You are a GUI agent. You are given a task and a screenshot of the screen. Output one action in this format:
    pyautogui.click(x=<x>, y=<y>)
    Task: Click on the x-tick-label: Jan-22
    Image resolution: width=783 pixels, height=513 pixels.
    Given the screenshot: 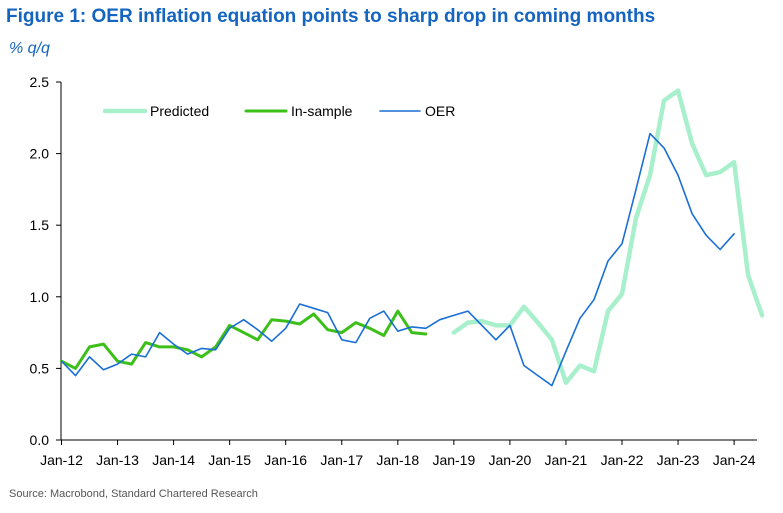 What is the action you would take?
    pyautogui.click(x=622, y=460)
    